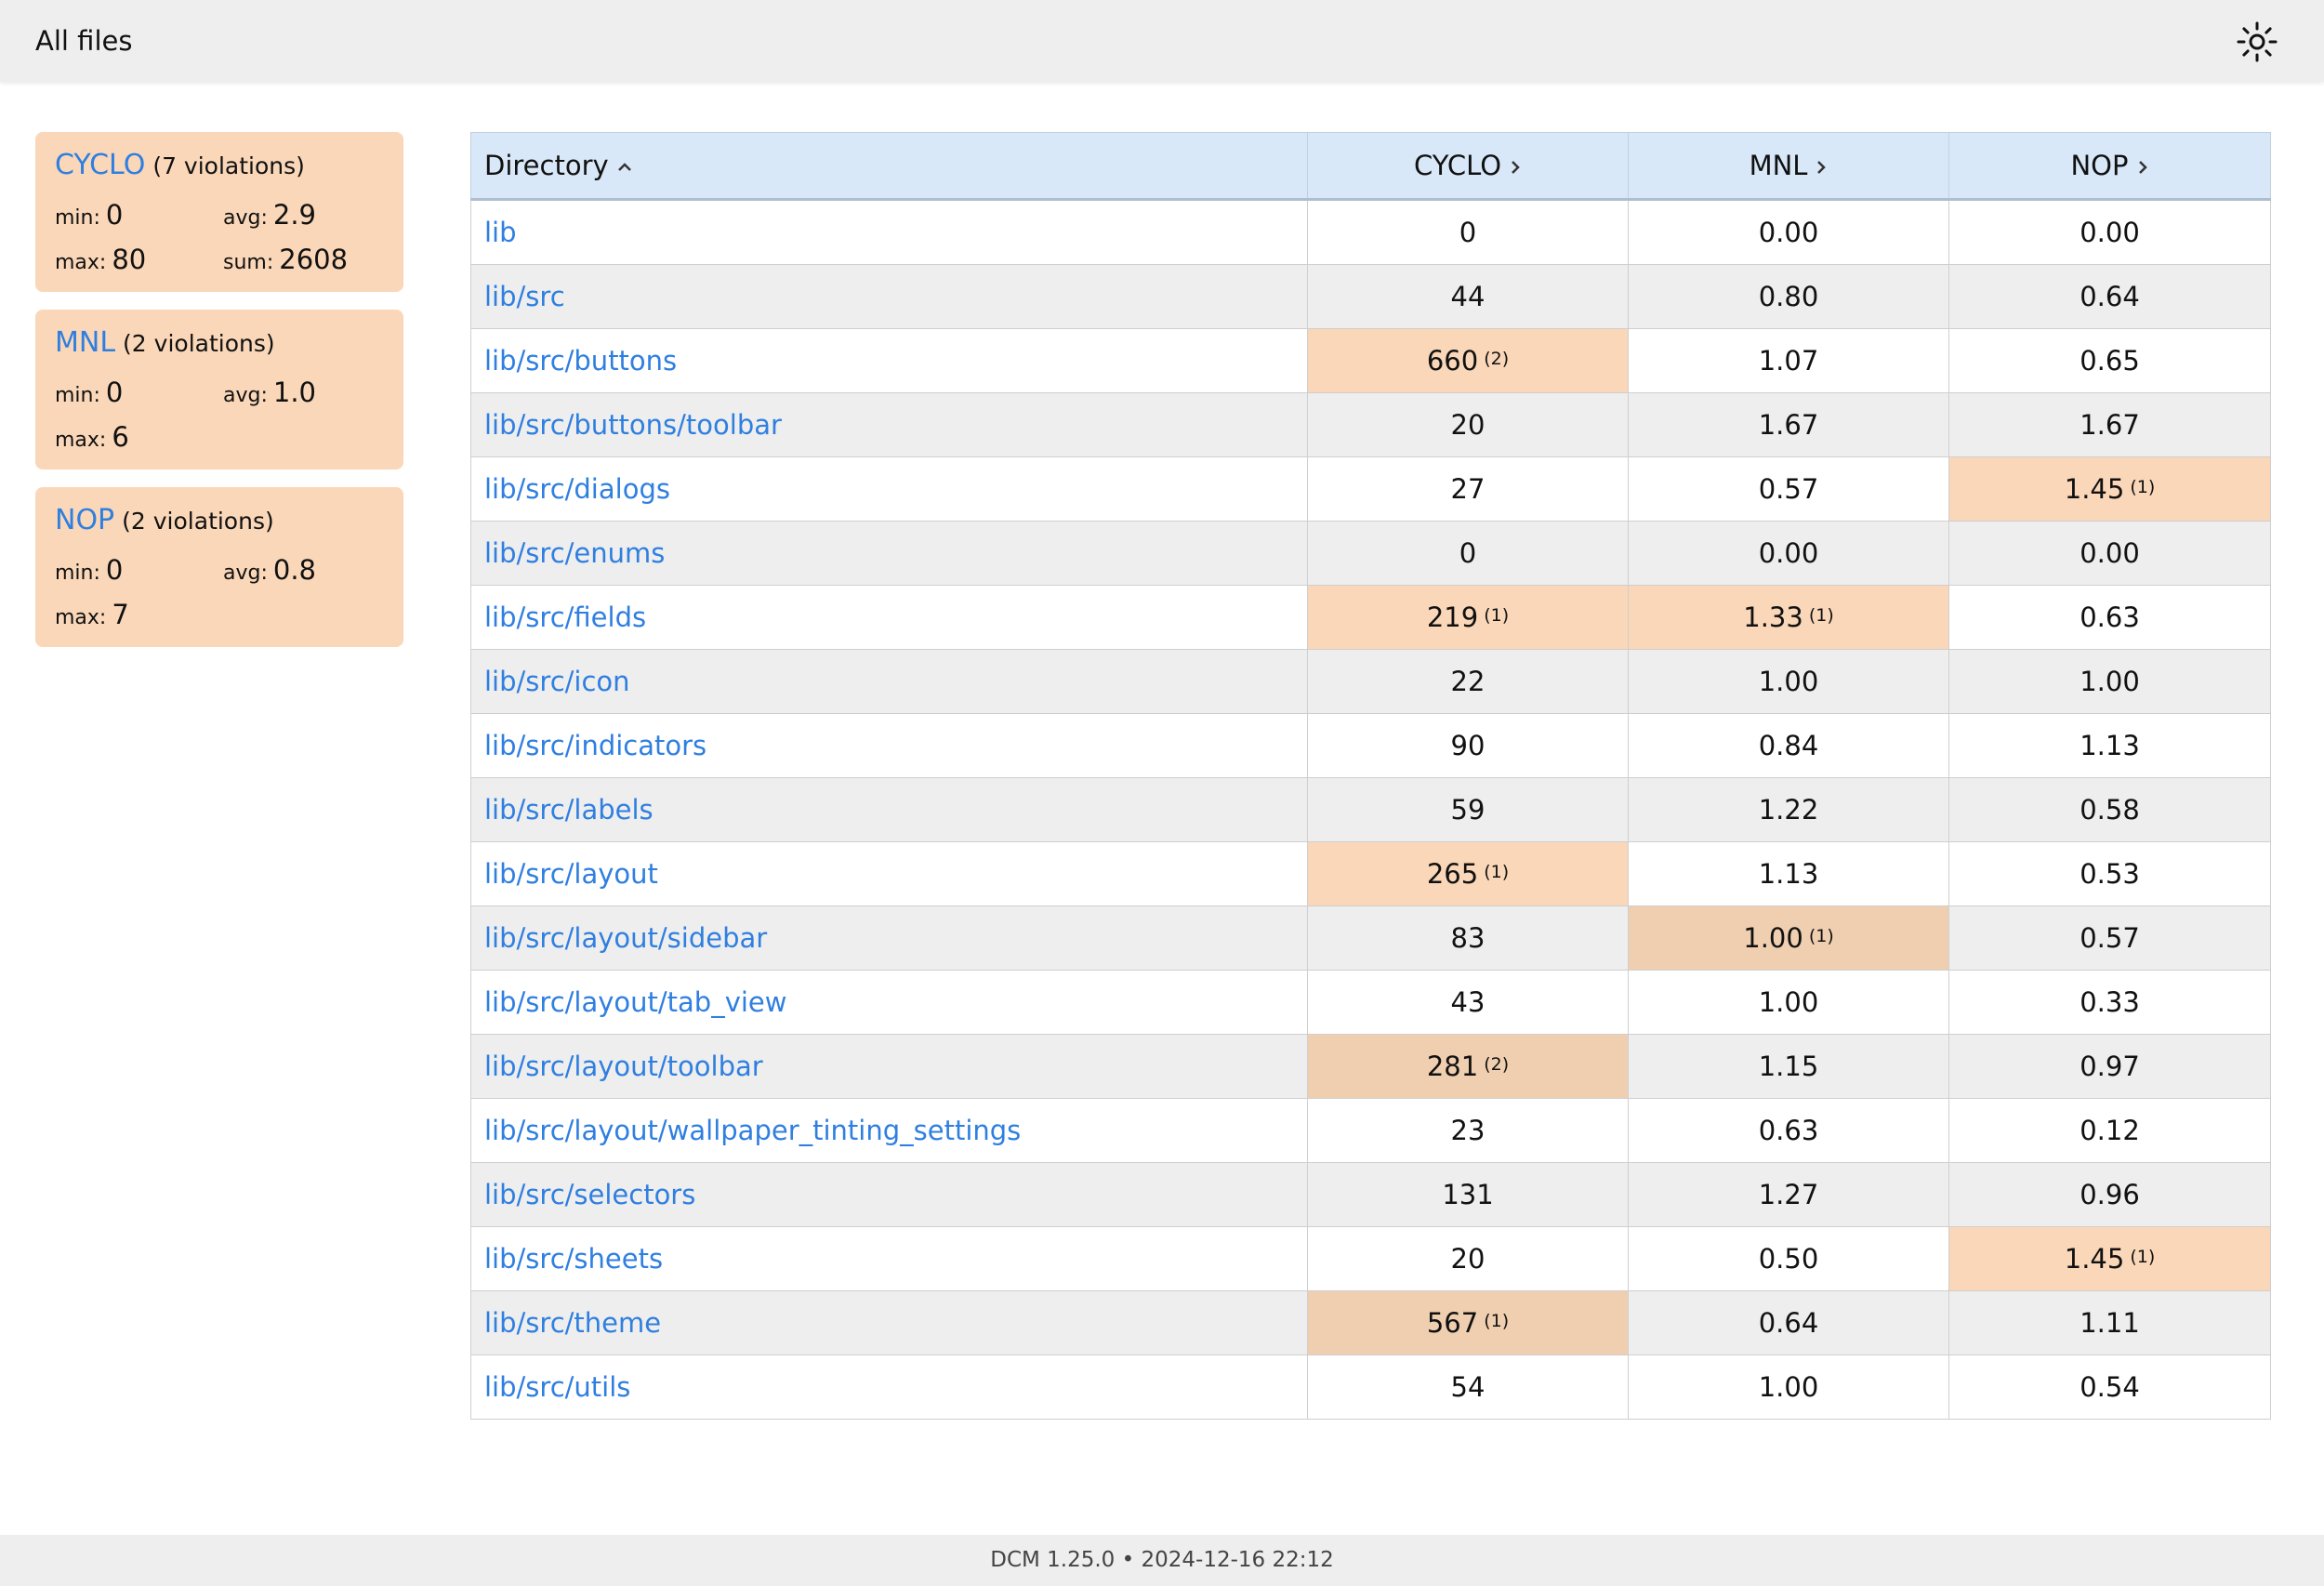 The height and width of the screenshot is (1586, 2324). Describe the element at coordinates (569, 810) in the screenshot. I see `directory-link: lib/src/labels` at that location.